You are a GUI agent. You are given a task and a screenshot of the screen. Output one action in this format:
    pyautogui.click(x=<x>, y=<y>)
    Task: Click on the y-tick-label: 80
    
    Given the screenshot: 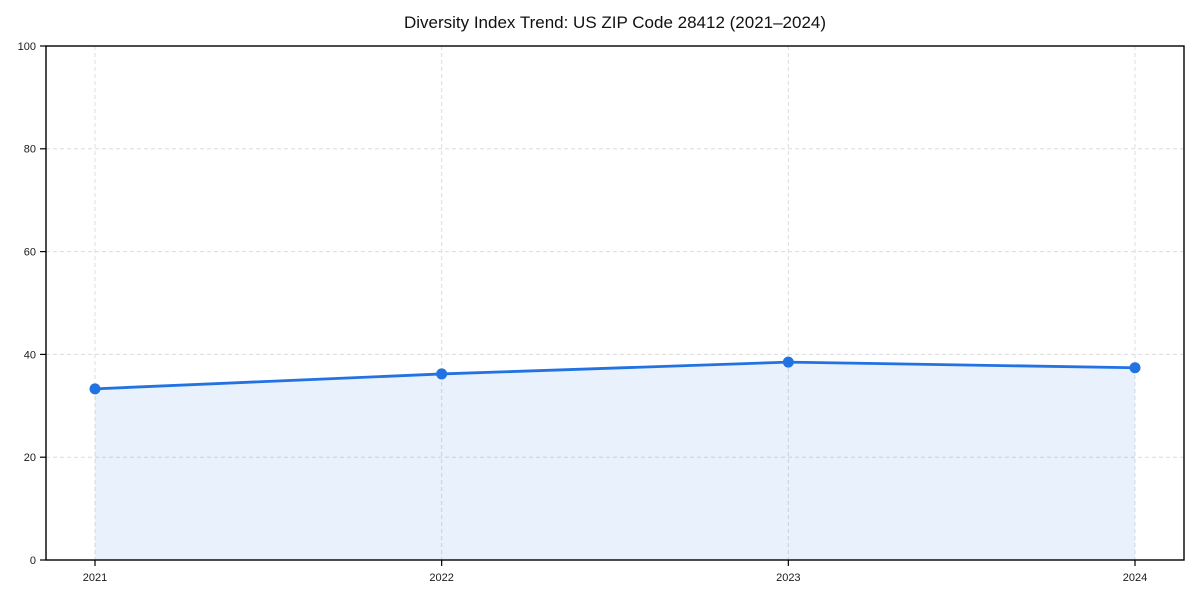 What is the action you would take?
    pyautogui.click(x=30, y=150)
    